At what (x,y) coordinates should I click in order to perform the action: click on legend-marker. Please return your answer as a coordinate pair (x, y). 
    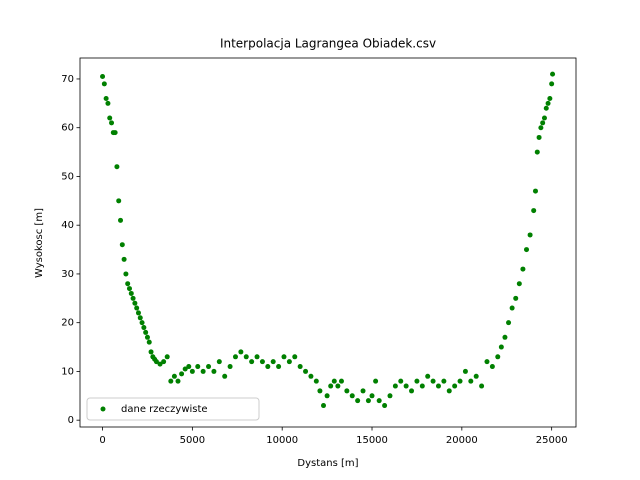
    Looking at the image, I should click on (103, 409).